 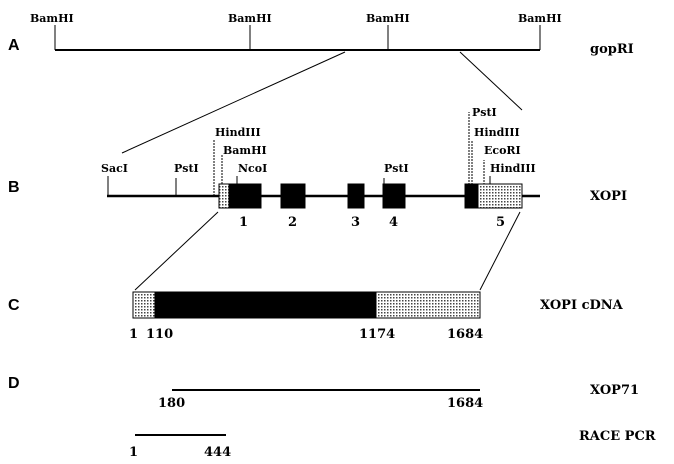 What do you see at coordinates (159, 334) in the screenshot?
I see `position-label: 110` at bounding box center [159, 334].